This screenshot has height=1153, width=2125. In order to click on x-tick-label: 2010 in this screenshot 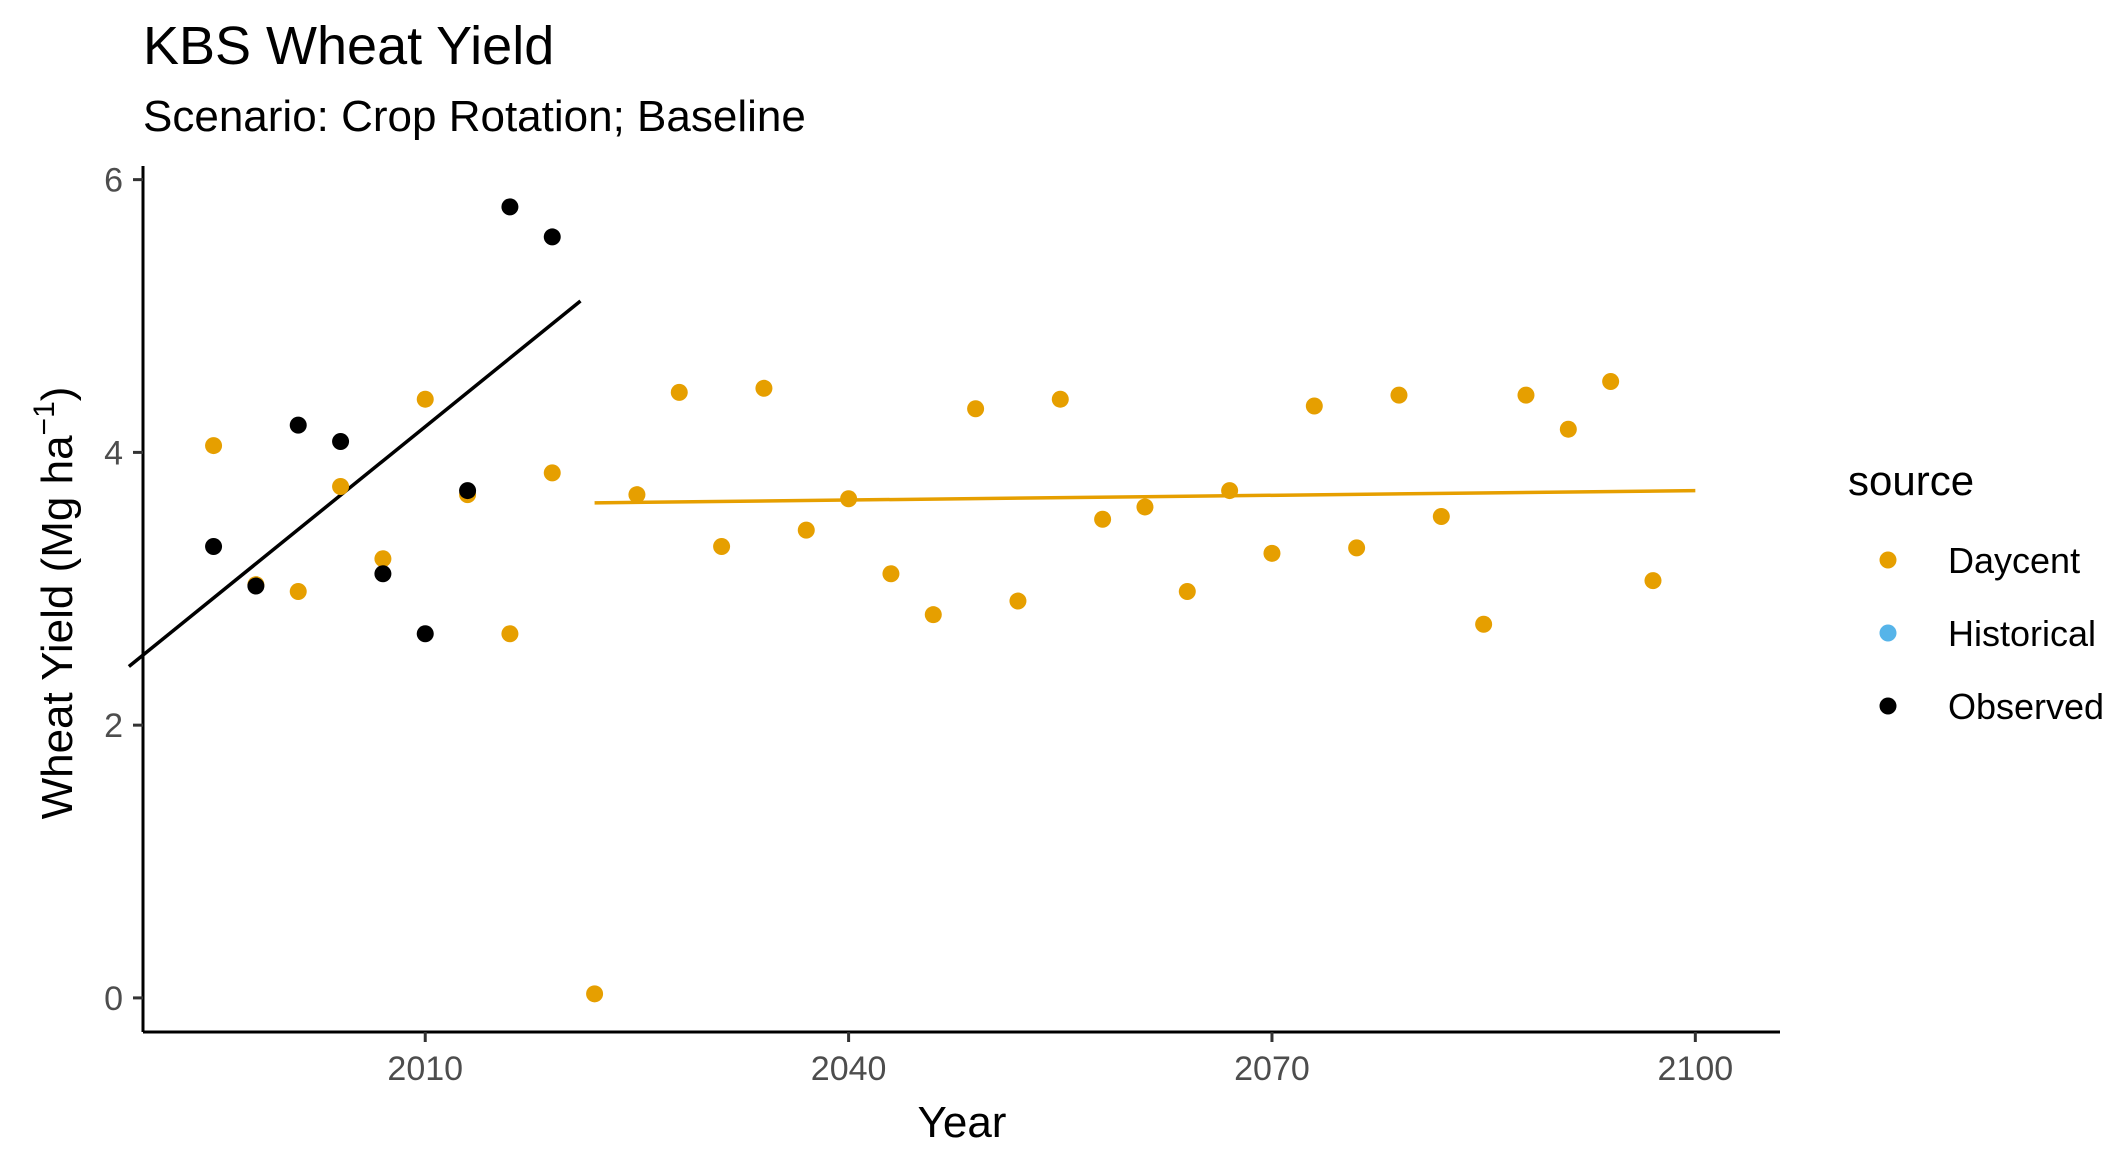, I will do `click(425, 1069)`.